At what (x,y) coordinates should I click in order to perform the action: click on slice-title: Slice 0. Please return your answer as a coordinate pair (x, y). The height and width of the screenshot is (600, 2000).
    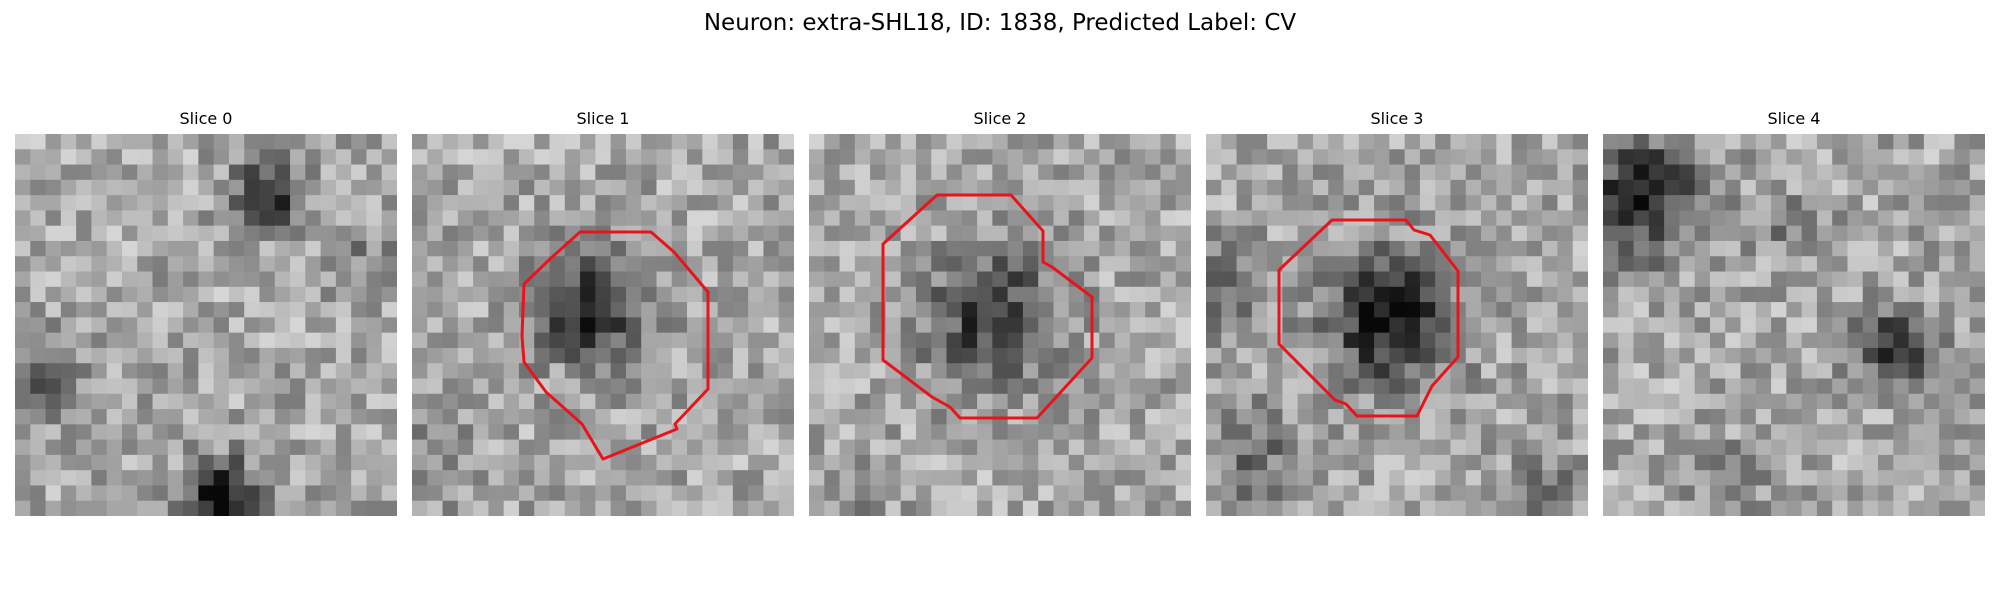
    Looking at the image, I should click on (206, 119).